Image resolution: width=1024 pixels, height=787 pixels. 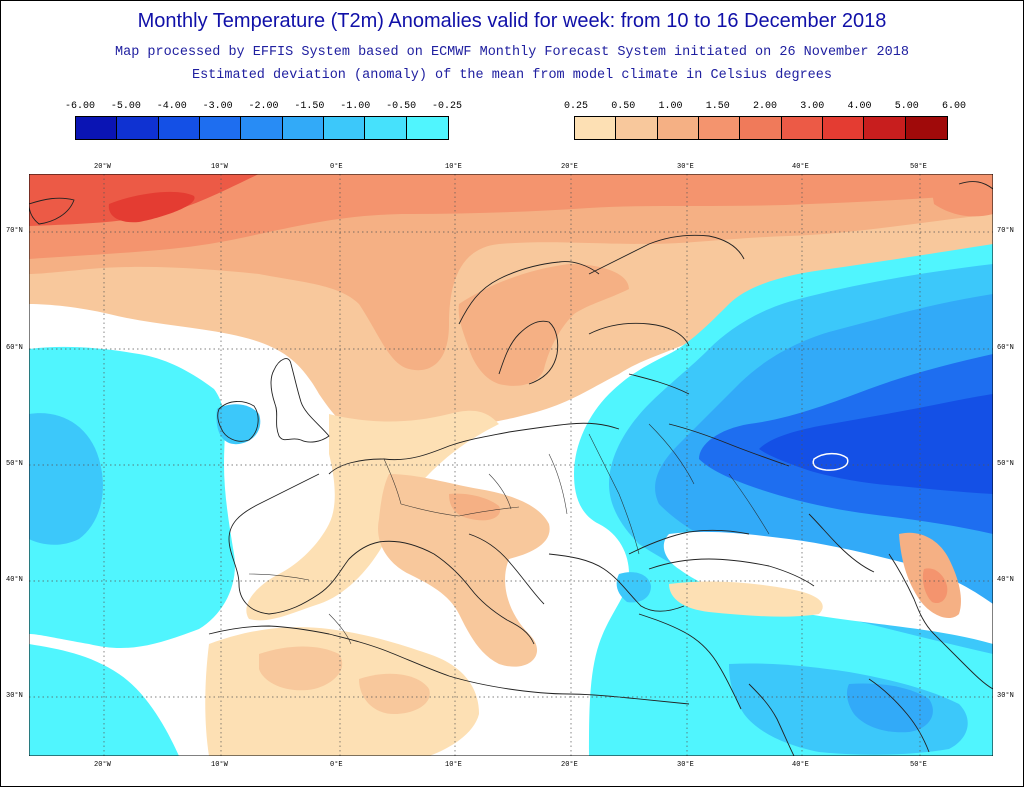 I want to click on cold-anomaly-ireland, so click(x=238, y=424).